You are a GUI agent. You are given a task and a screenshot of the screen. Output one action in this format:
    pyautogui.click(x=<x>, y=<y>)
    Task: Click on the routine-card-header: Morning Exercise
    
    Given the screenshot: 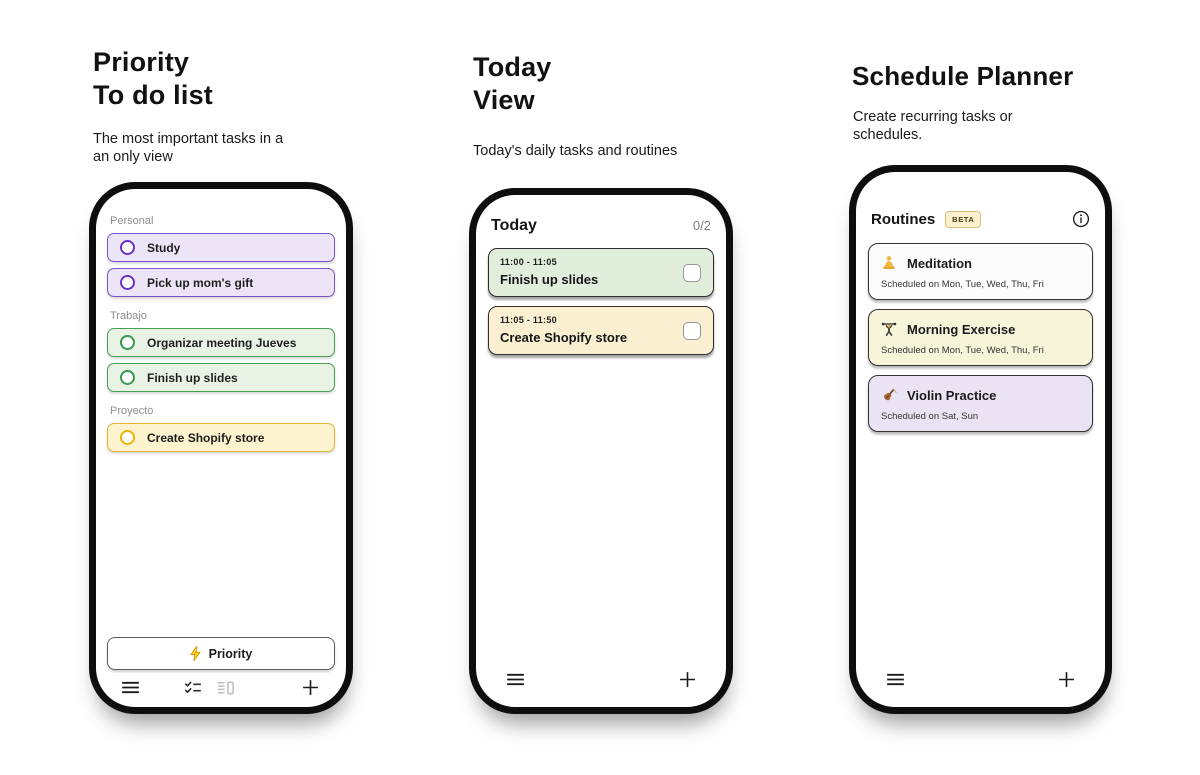 What is the action you would take?
    pyautogui.click(x=980, y=329)
    